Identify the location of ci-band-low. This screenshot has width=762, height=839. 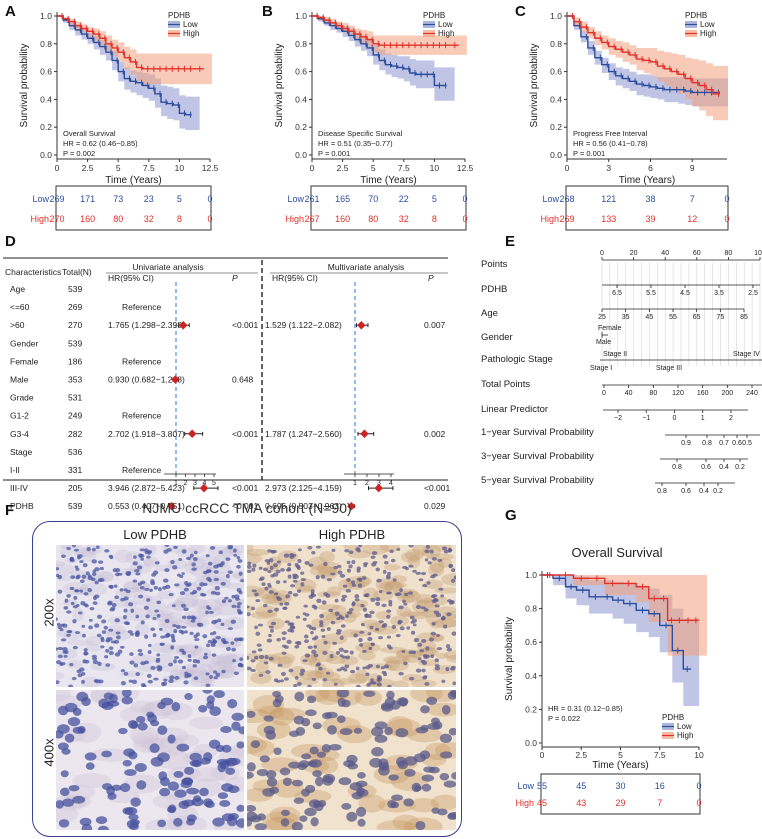
(383, 58).